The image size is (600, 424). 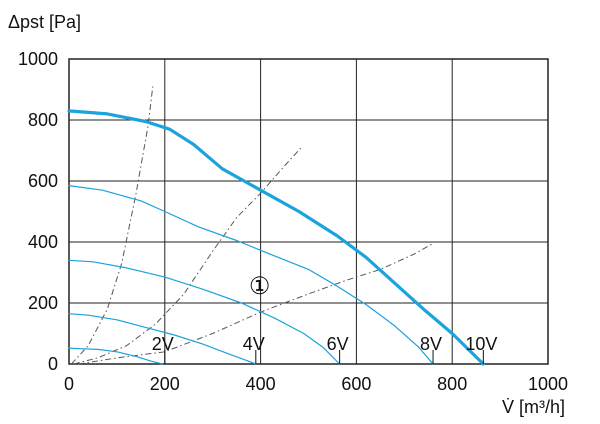 What do you see at coordinates (254, 344) in the screenshot?
I see `curve-label-4v: 4V` at bounding box center [254, 344].